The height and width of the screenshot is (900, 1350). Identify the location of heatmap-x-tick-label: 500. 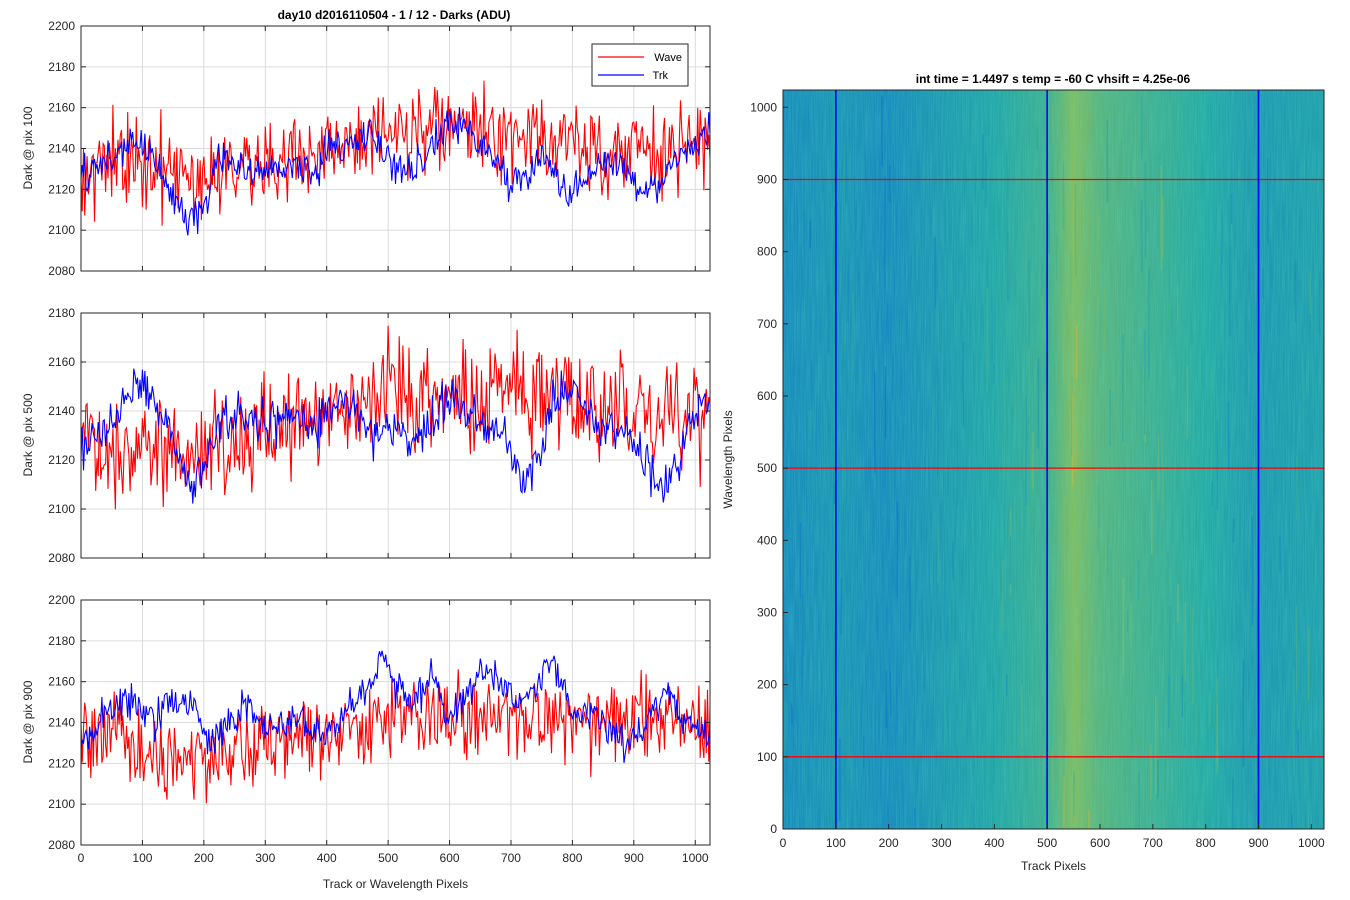
(1047, 843).